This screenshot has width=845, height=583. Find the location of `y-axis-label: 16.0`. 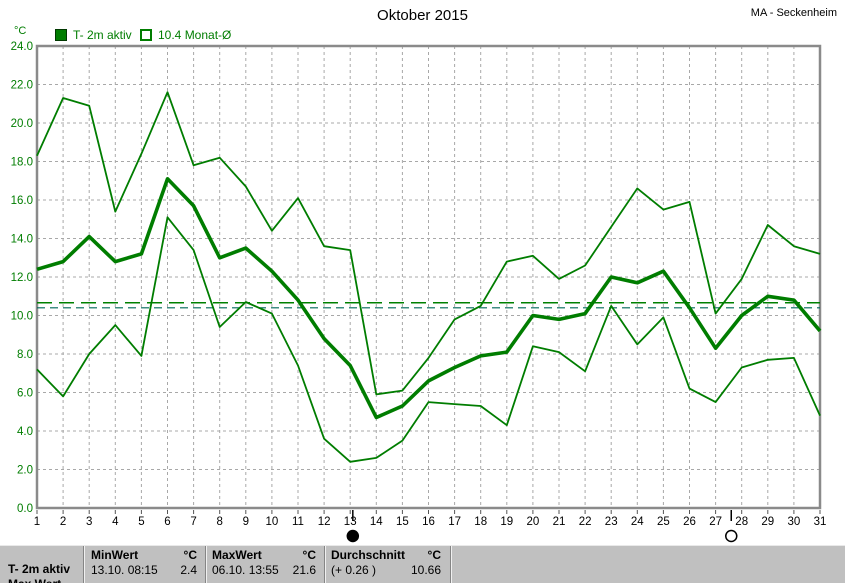

y-axis-label: 16.0 is located at coordinates (22, 201).